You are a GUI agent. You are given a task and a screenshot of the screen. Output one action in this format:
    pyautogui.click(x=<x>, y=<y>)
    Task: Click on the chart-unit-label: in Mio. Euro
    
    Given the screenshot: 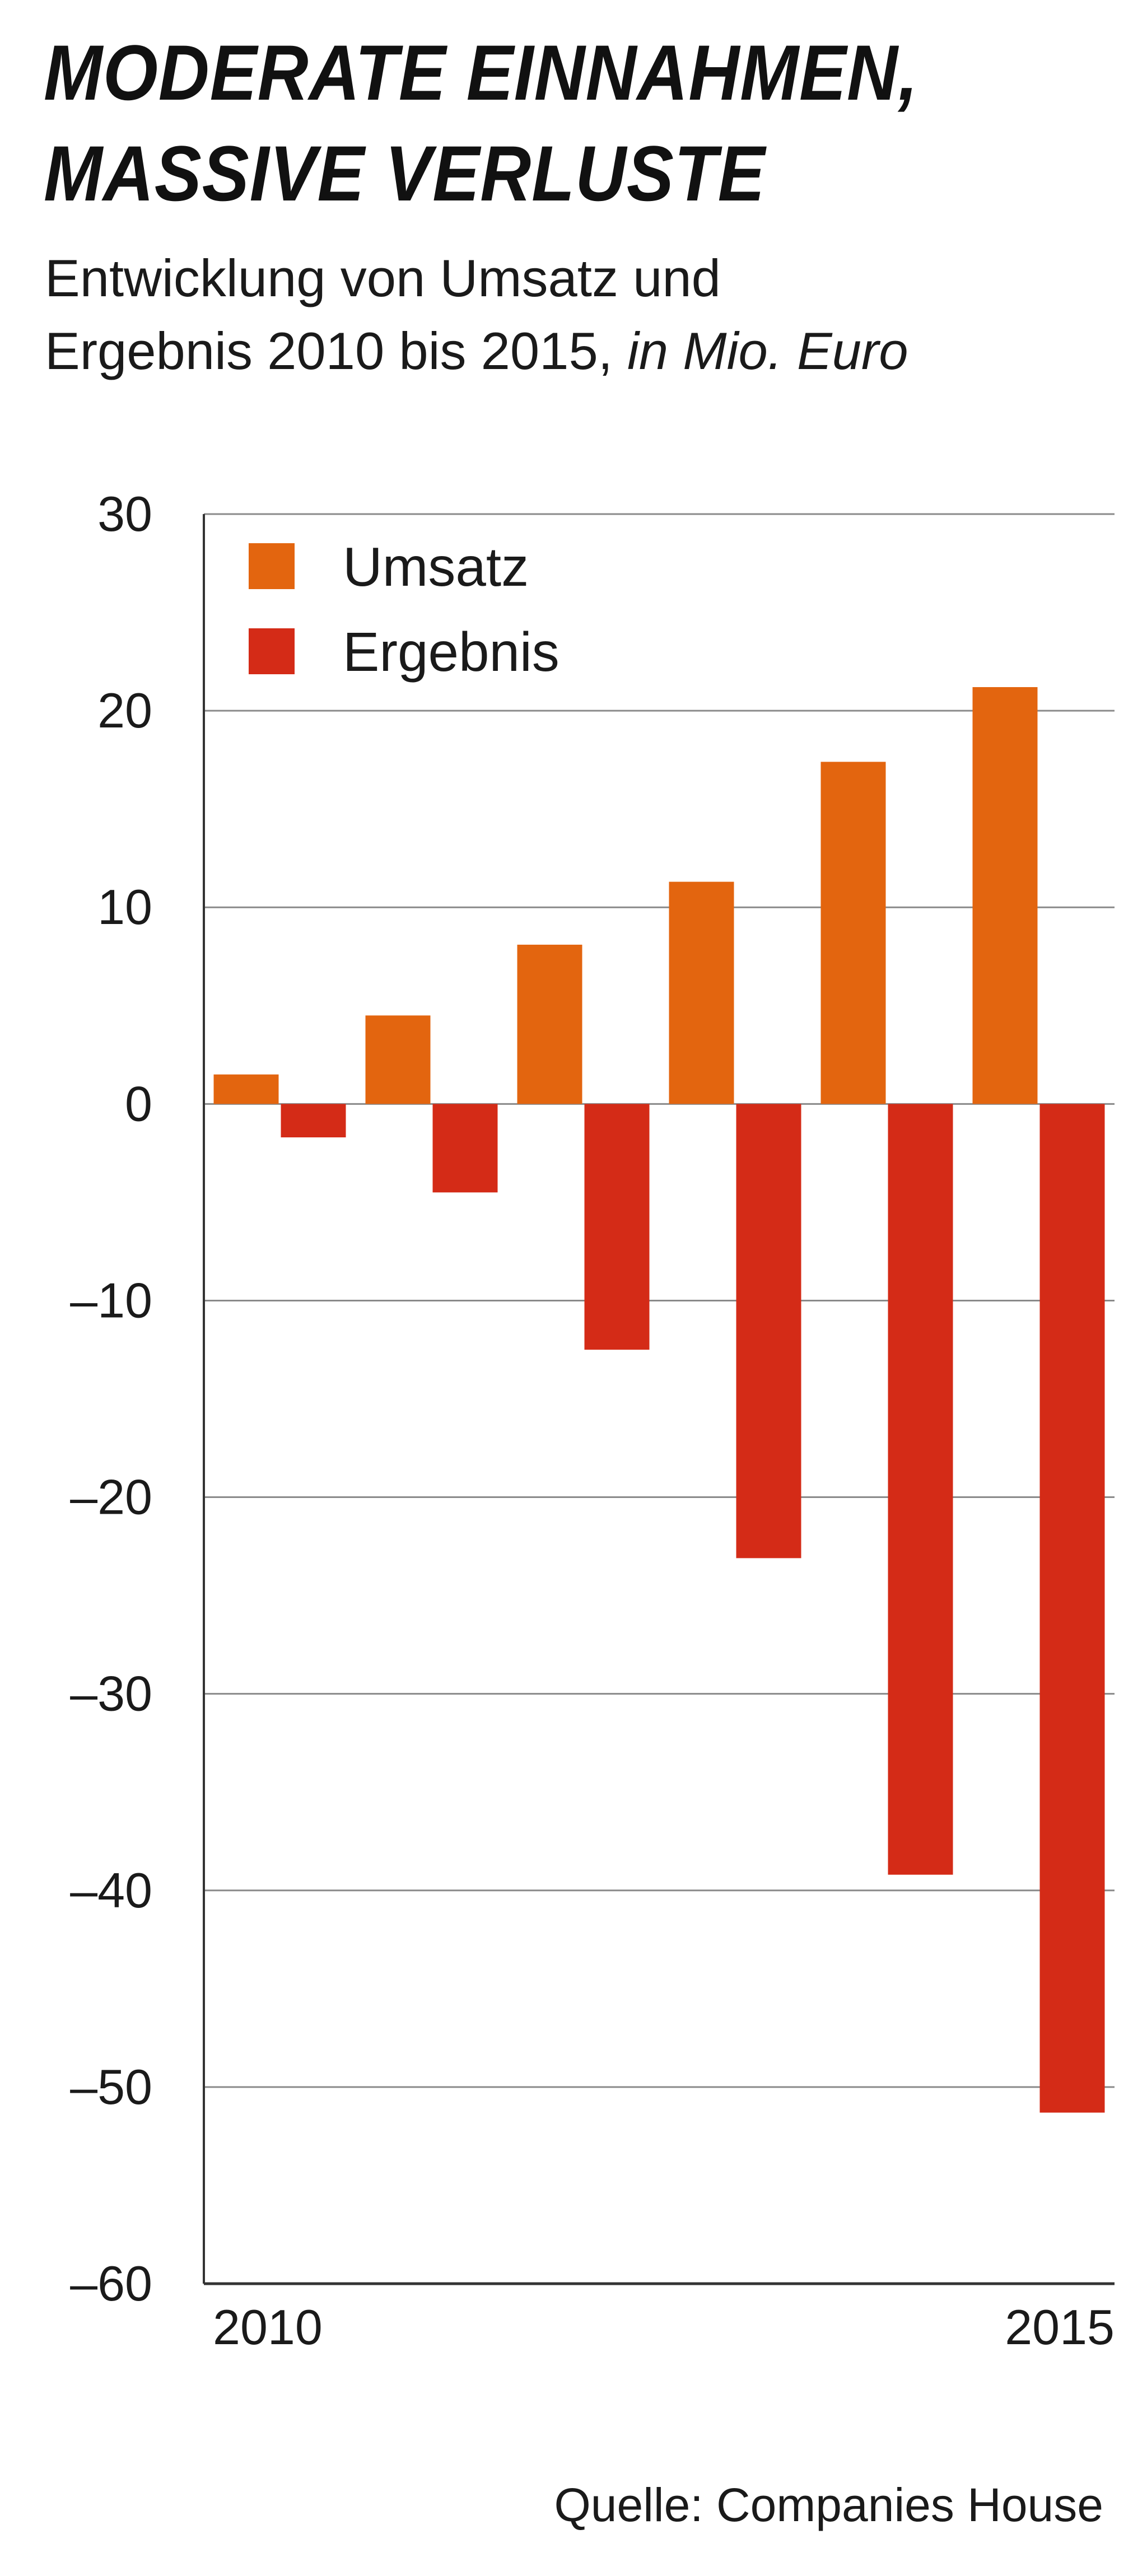 What is the action you would take?
    pyautogui.click(x=767, y=351)
    